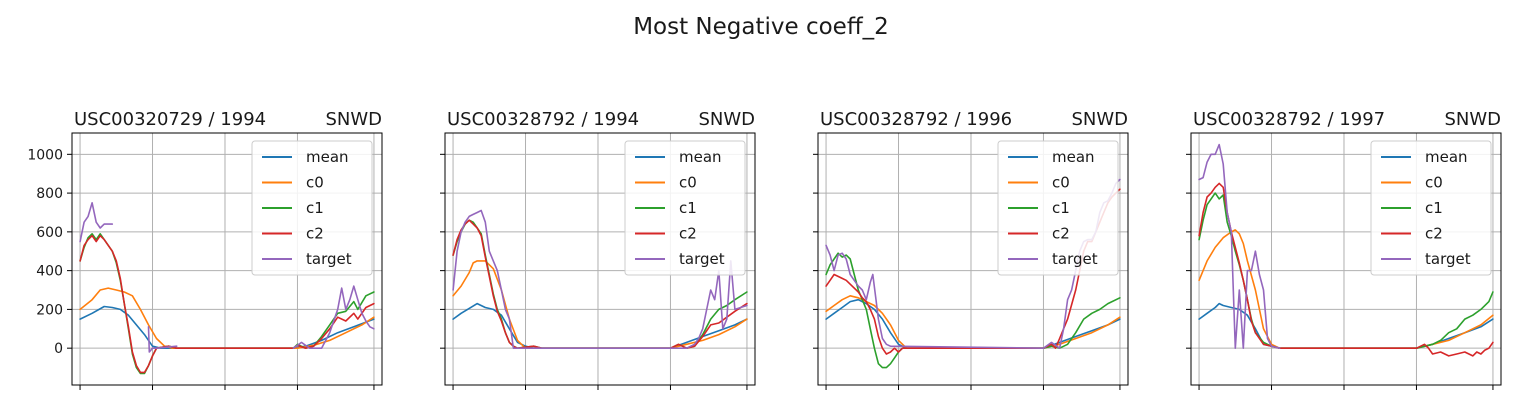 Image resolution: width=1522 pixels, height=400 pixels. I want to click on y-tick-label: 800, so click(49, 194).